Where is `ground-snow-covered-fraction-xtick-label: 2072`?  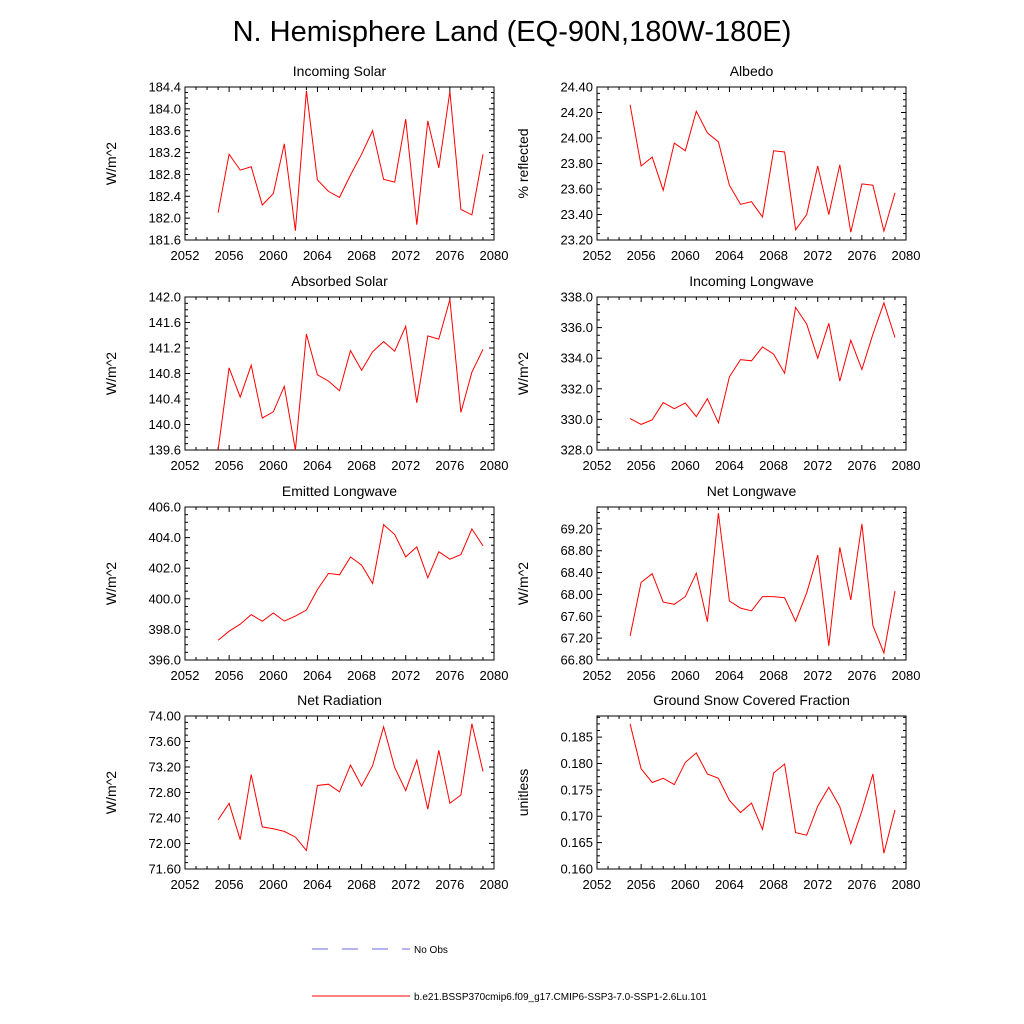 ground-snow-covered-fraction-xtick-label: 2072 is located at coordinates (817, 884).